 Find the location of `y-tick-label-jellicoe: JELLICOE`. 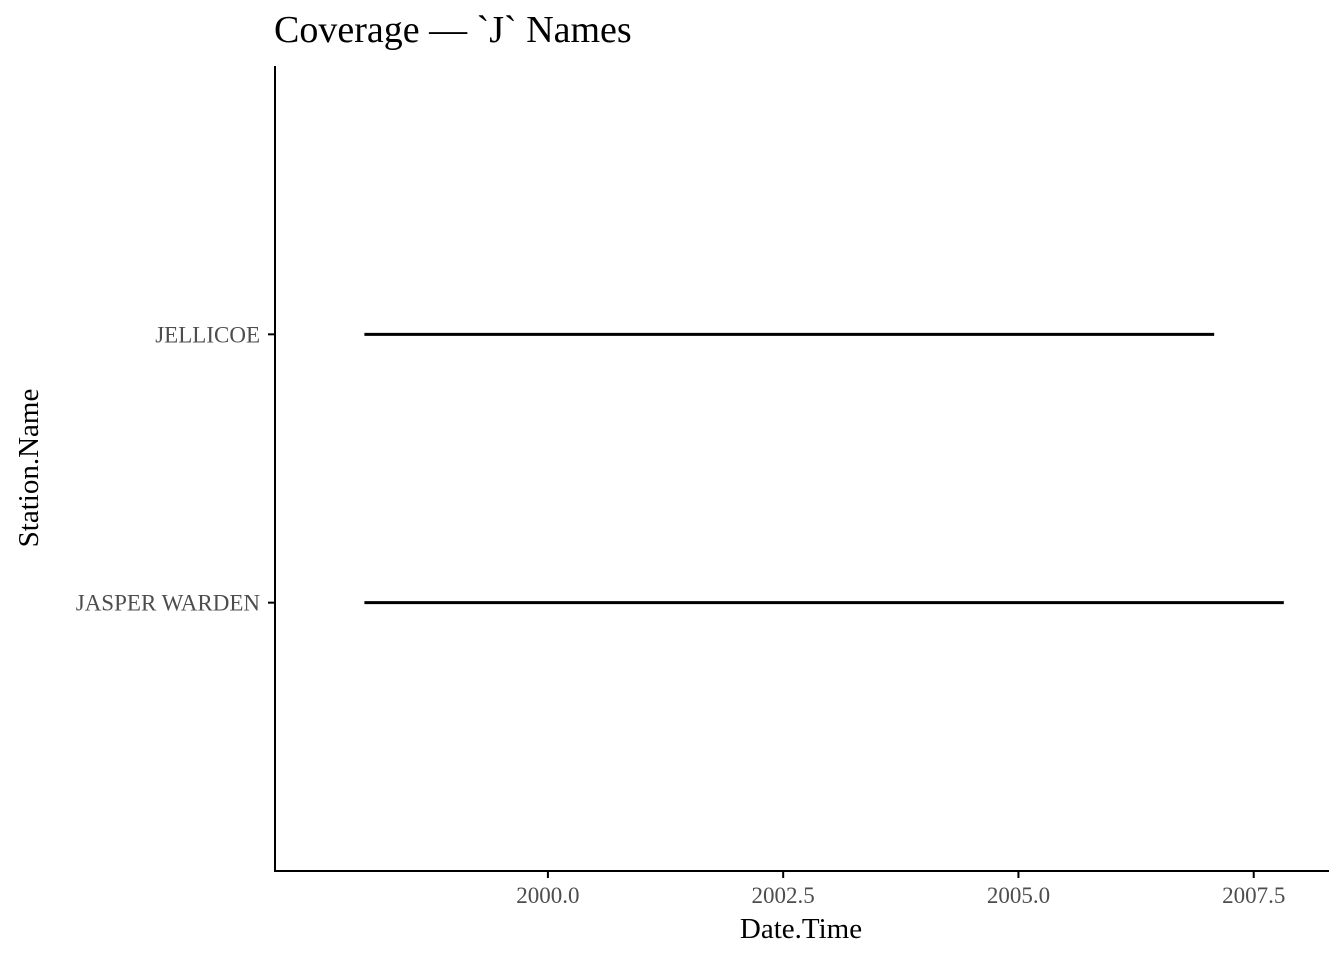

y-tick-label-jellicoe: JELLICOE is located at coordinates (207, 334).